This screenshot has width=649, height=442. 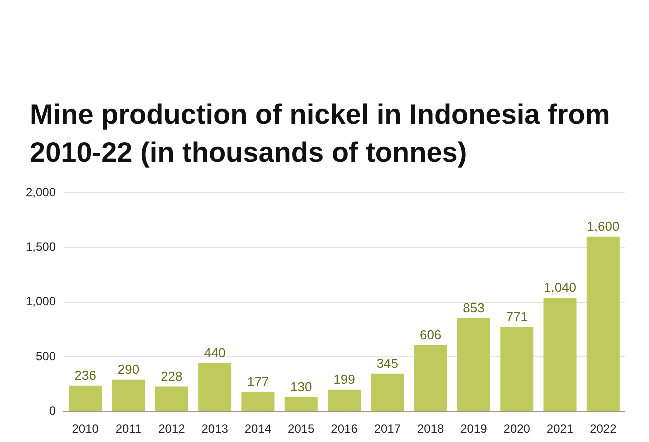 I want to click on x-tick-label: 2016, so click(x=344, y=429).